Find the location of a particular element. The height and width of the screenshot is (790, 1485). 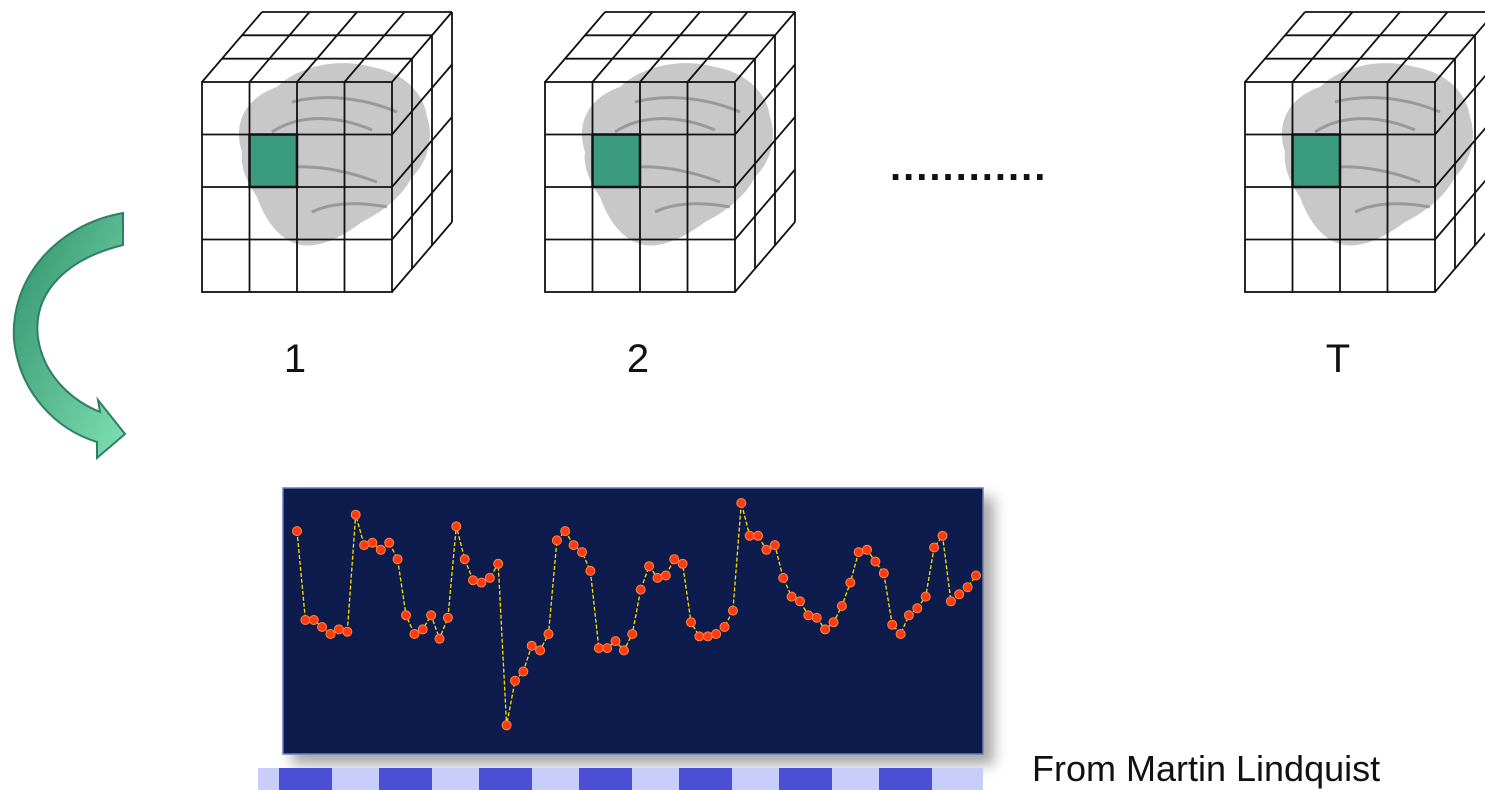

volume-label: 2 is located at coordinates (638, 359).